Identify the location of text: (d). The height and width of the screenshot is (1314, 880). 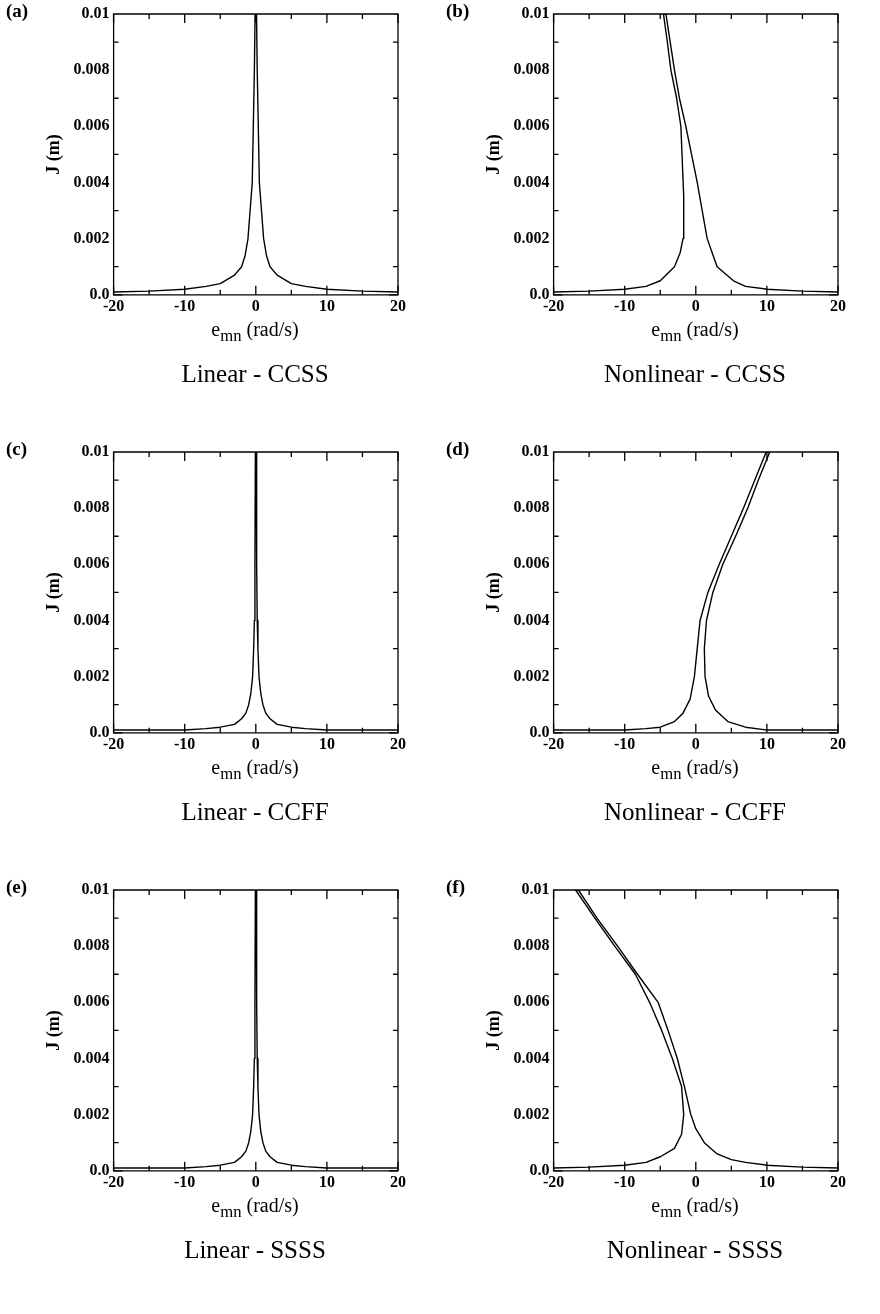
(458, 449).